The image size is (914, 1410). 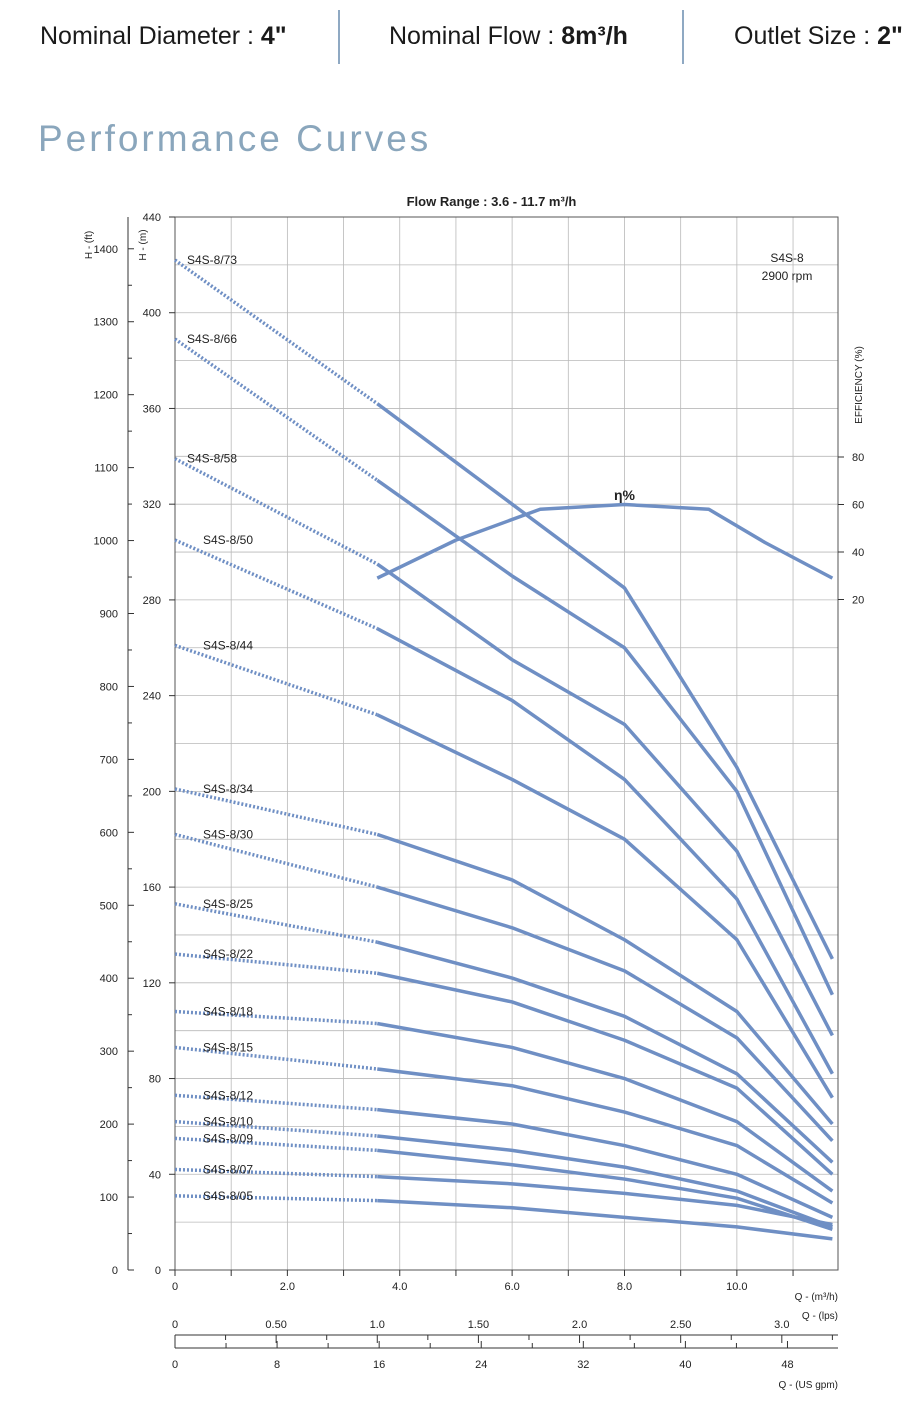 I want to click on y-tick-label-ft: 900, so click(x=109, y=615).